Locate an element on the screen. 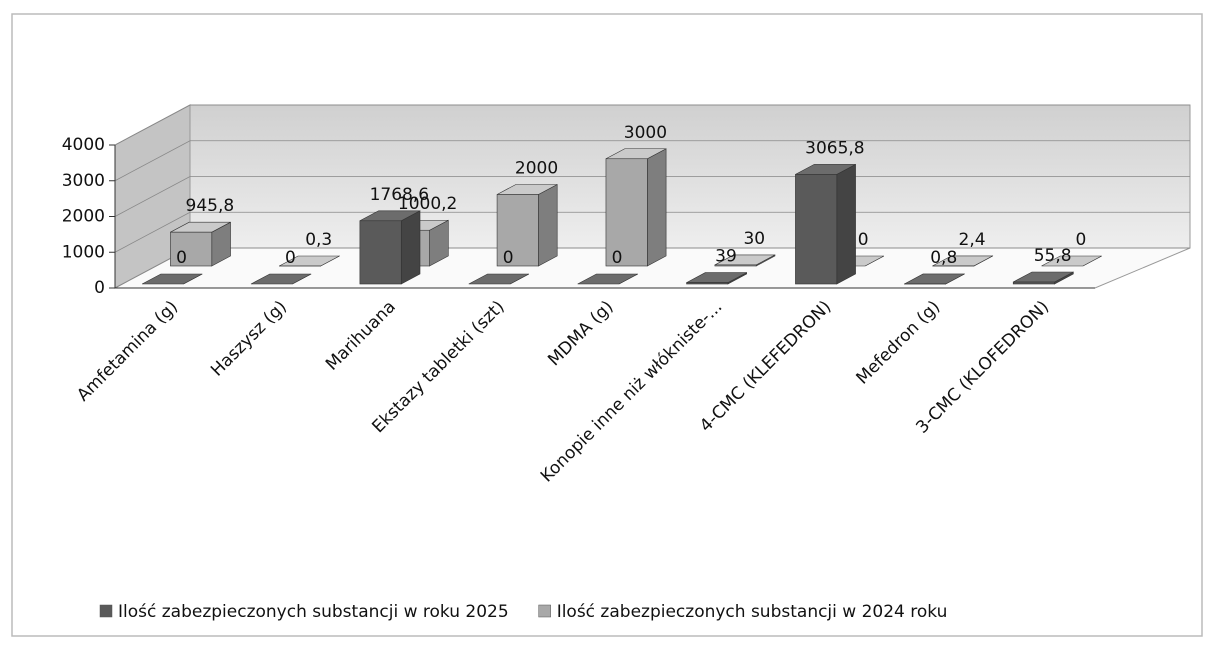 This screenshot has height=652, width=1215. data-label: 3000 is located at coordinates (645, 133).